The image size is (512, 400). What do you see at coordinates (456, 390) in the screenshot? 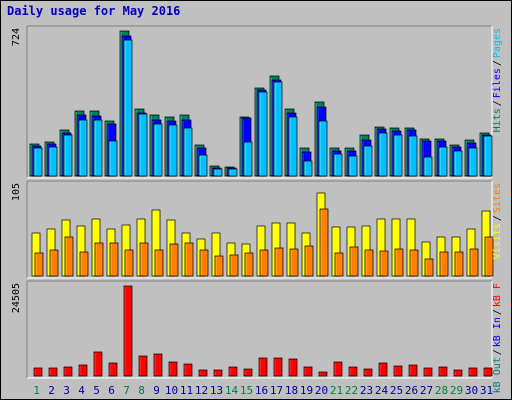
I see `x-tick-label: 29` at bounding box center [456, 390].